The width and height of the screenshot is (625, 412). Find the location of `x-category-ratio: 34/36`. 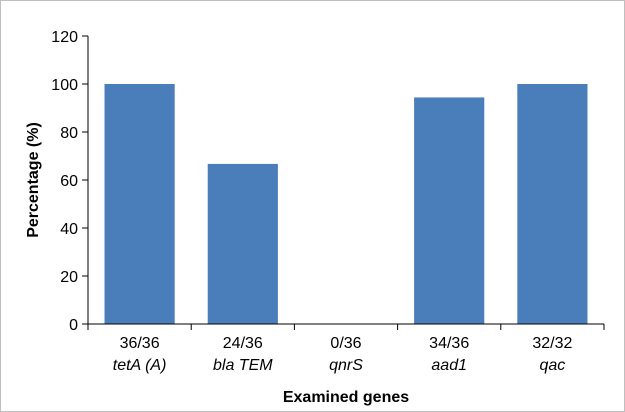

x-category-ratio: 34/36 is located at coordinates (449, 343).